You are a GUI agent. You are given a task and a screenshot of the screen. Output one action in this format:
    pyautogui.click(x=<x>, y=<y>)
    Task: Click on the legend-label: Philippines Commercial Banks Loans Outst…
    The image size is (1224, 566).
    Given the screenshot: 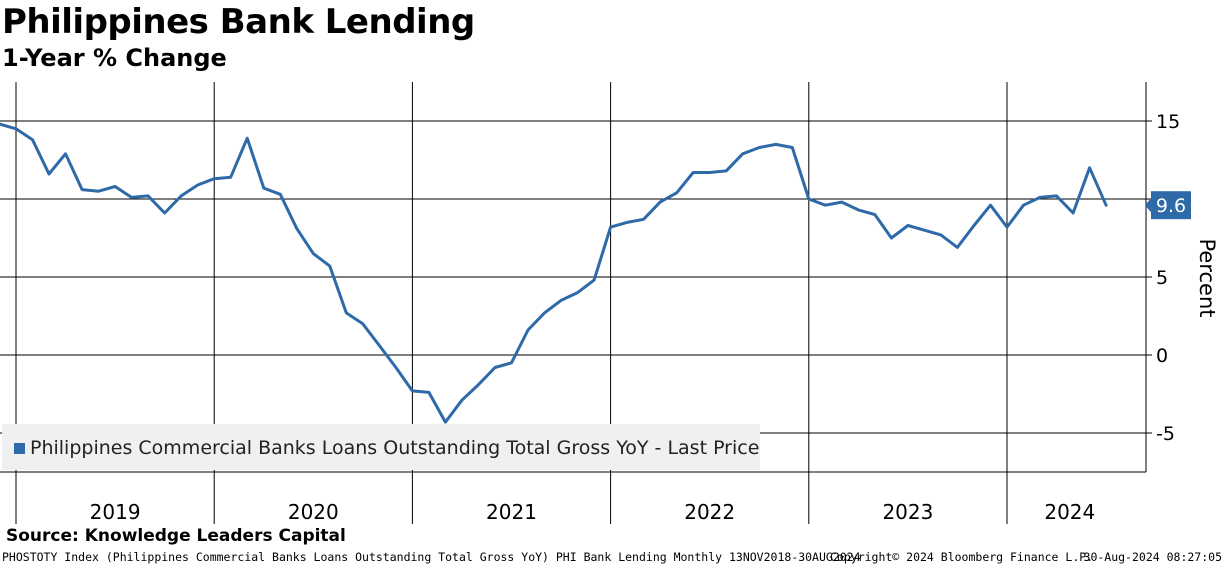 What is the action you would take?
    pyautogui.click(x=395, y=448)
    